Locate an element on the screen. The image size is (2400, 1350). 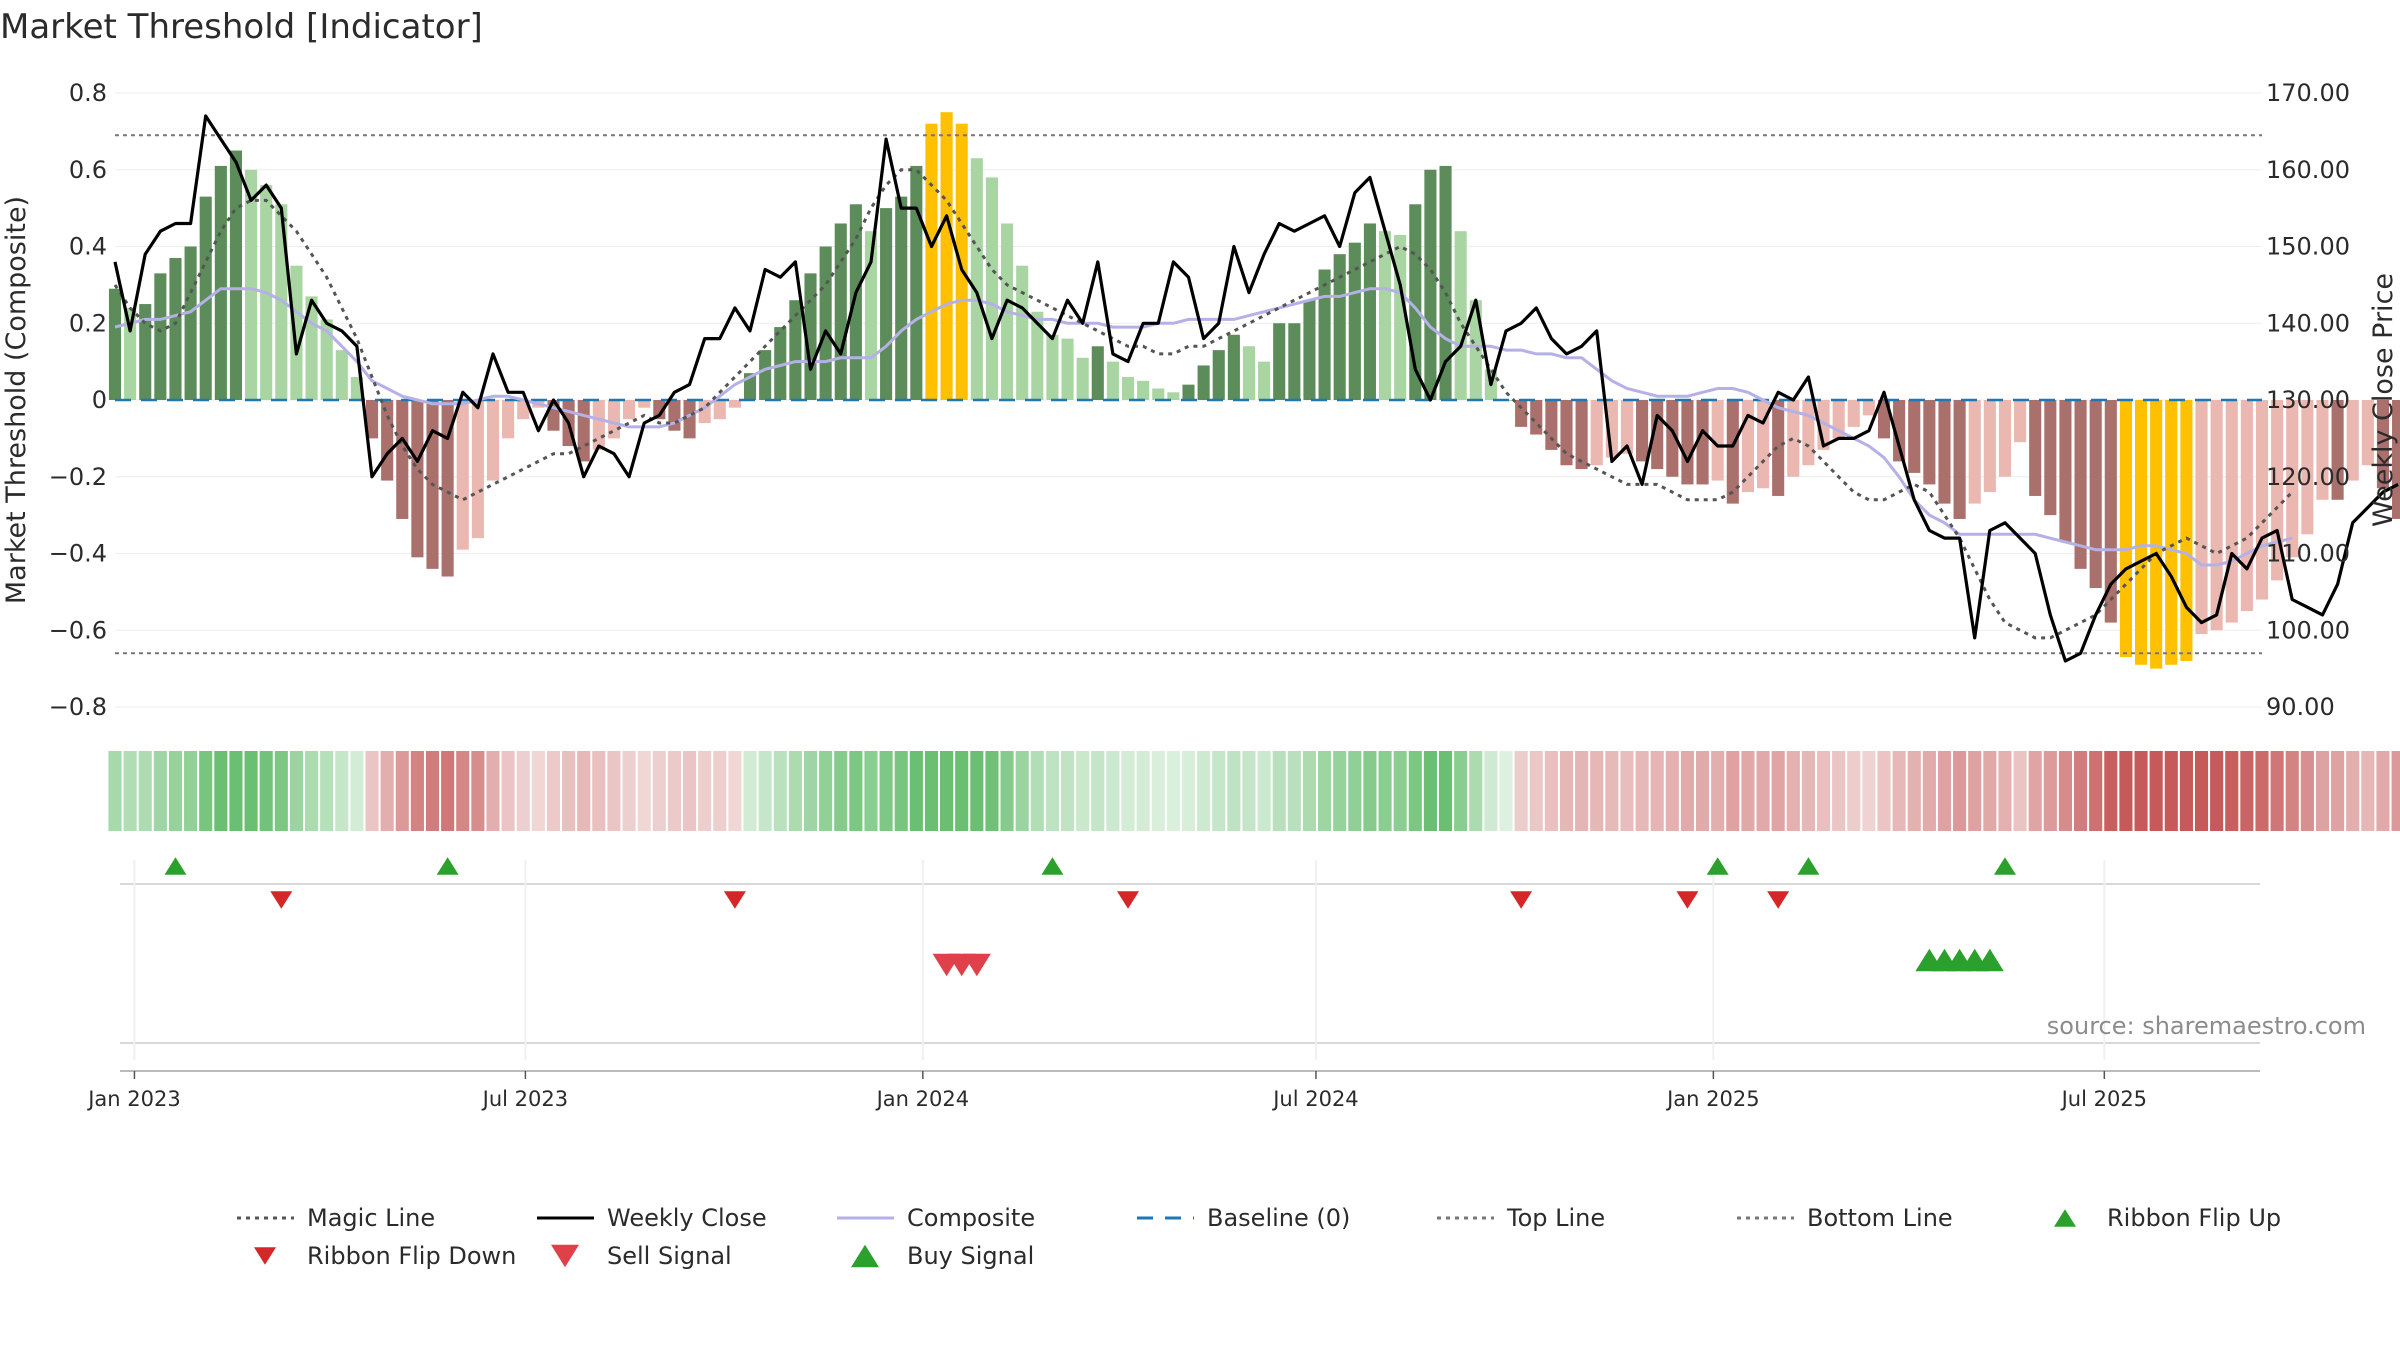
legend-item: Ribbon Flip Up is located at coordinates (2167, 1218).